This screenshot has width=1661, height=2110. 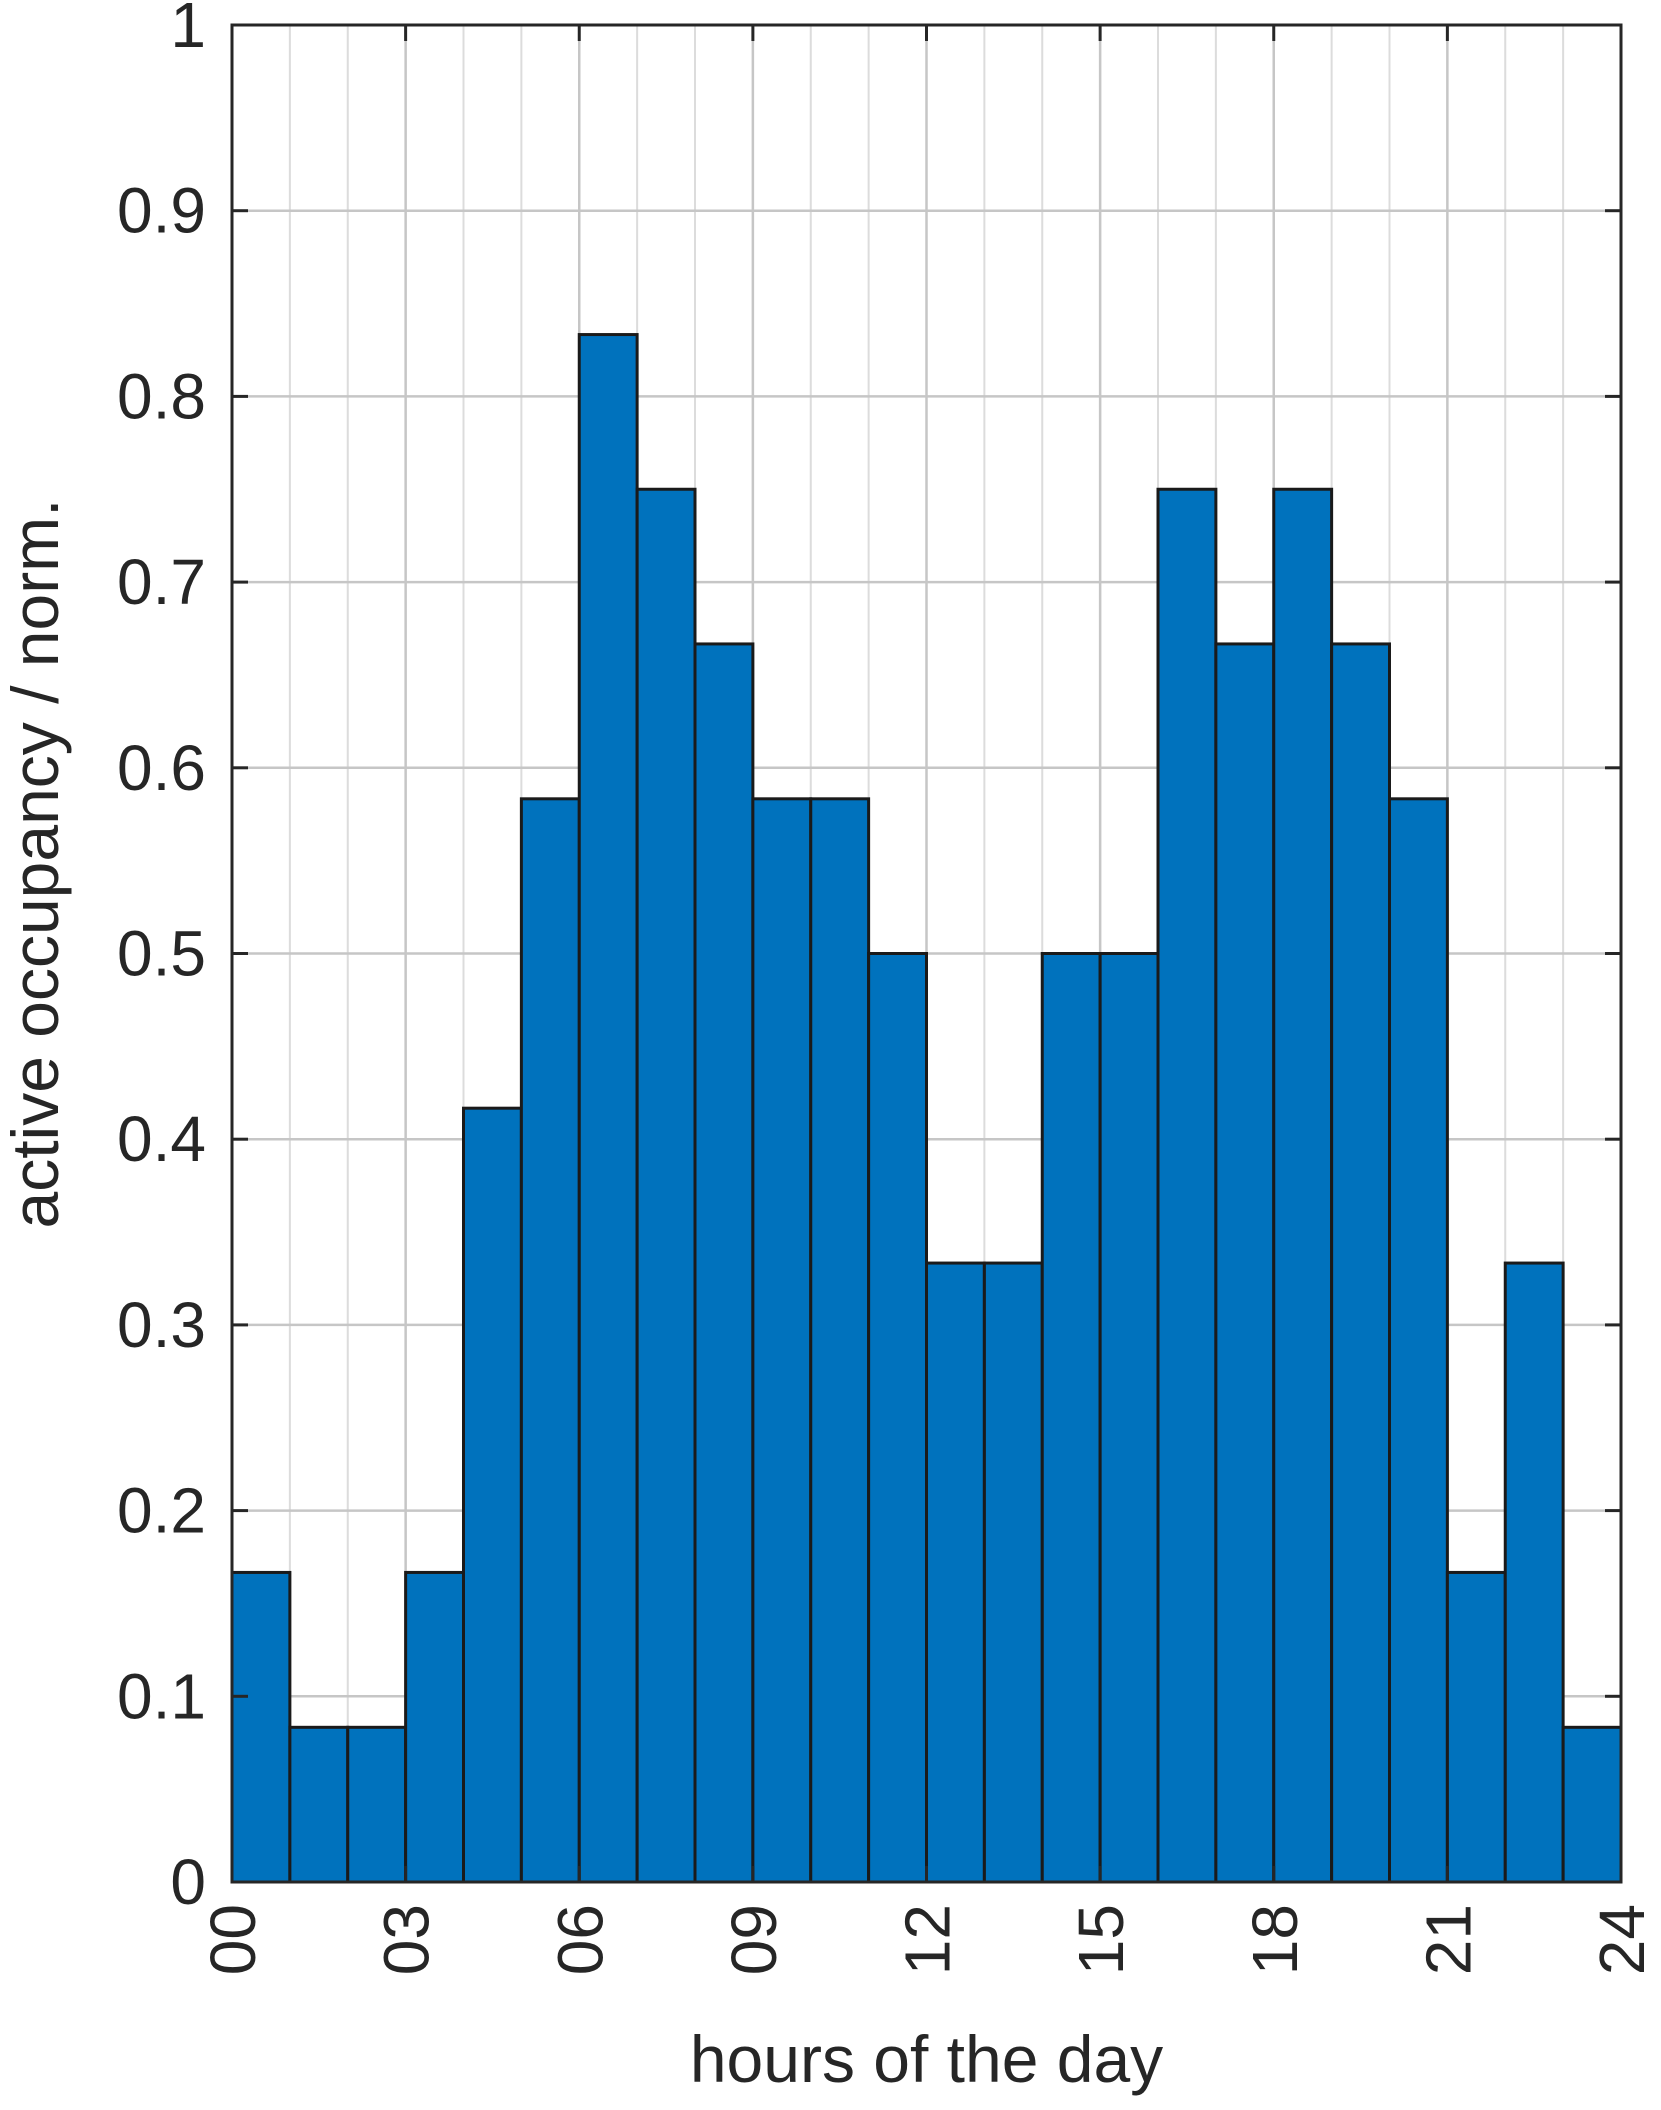 I want to click on x-tick-label: 18, so click(x=1275, y=1939).